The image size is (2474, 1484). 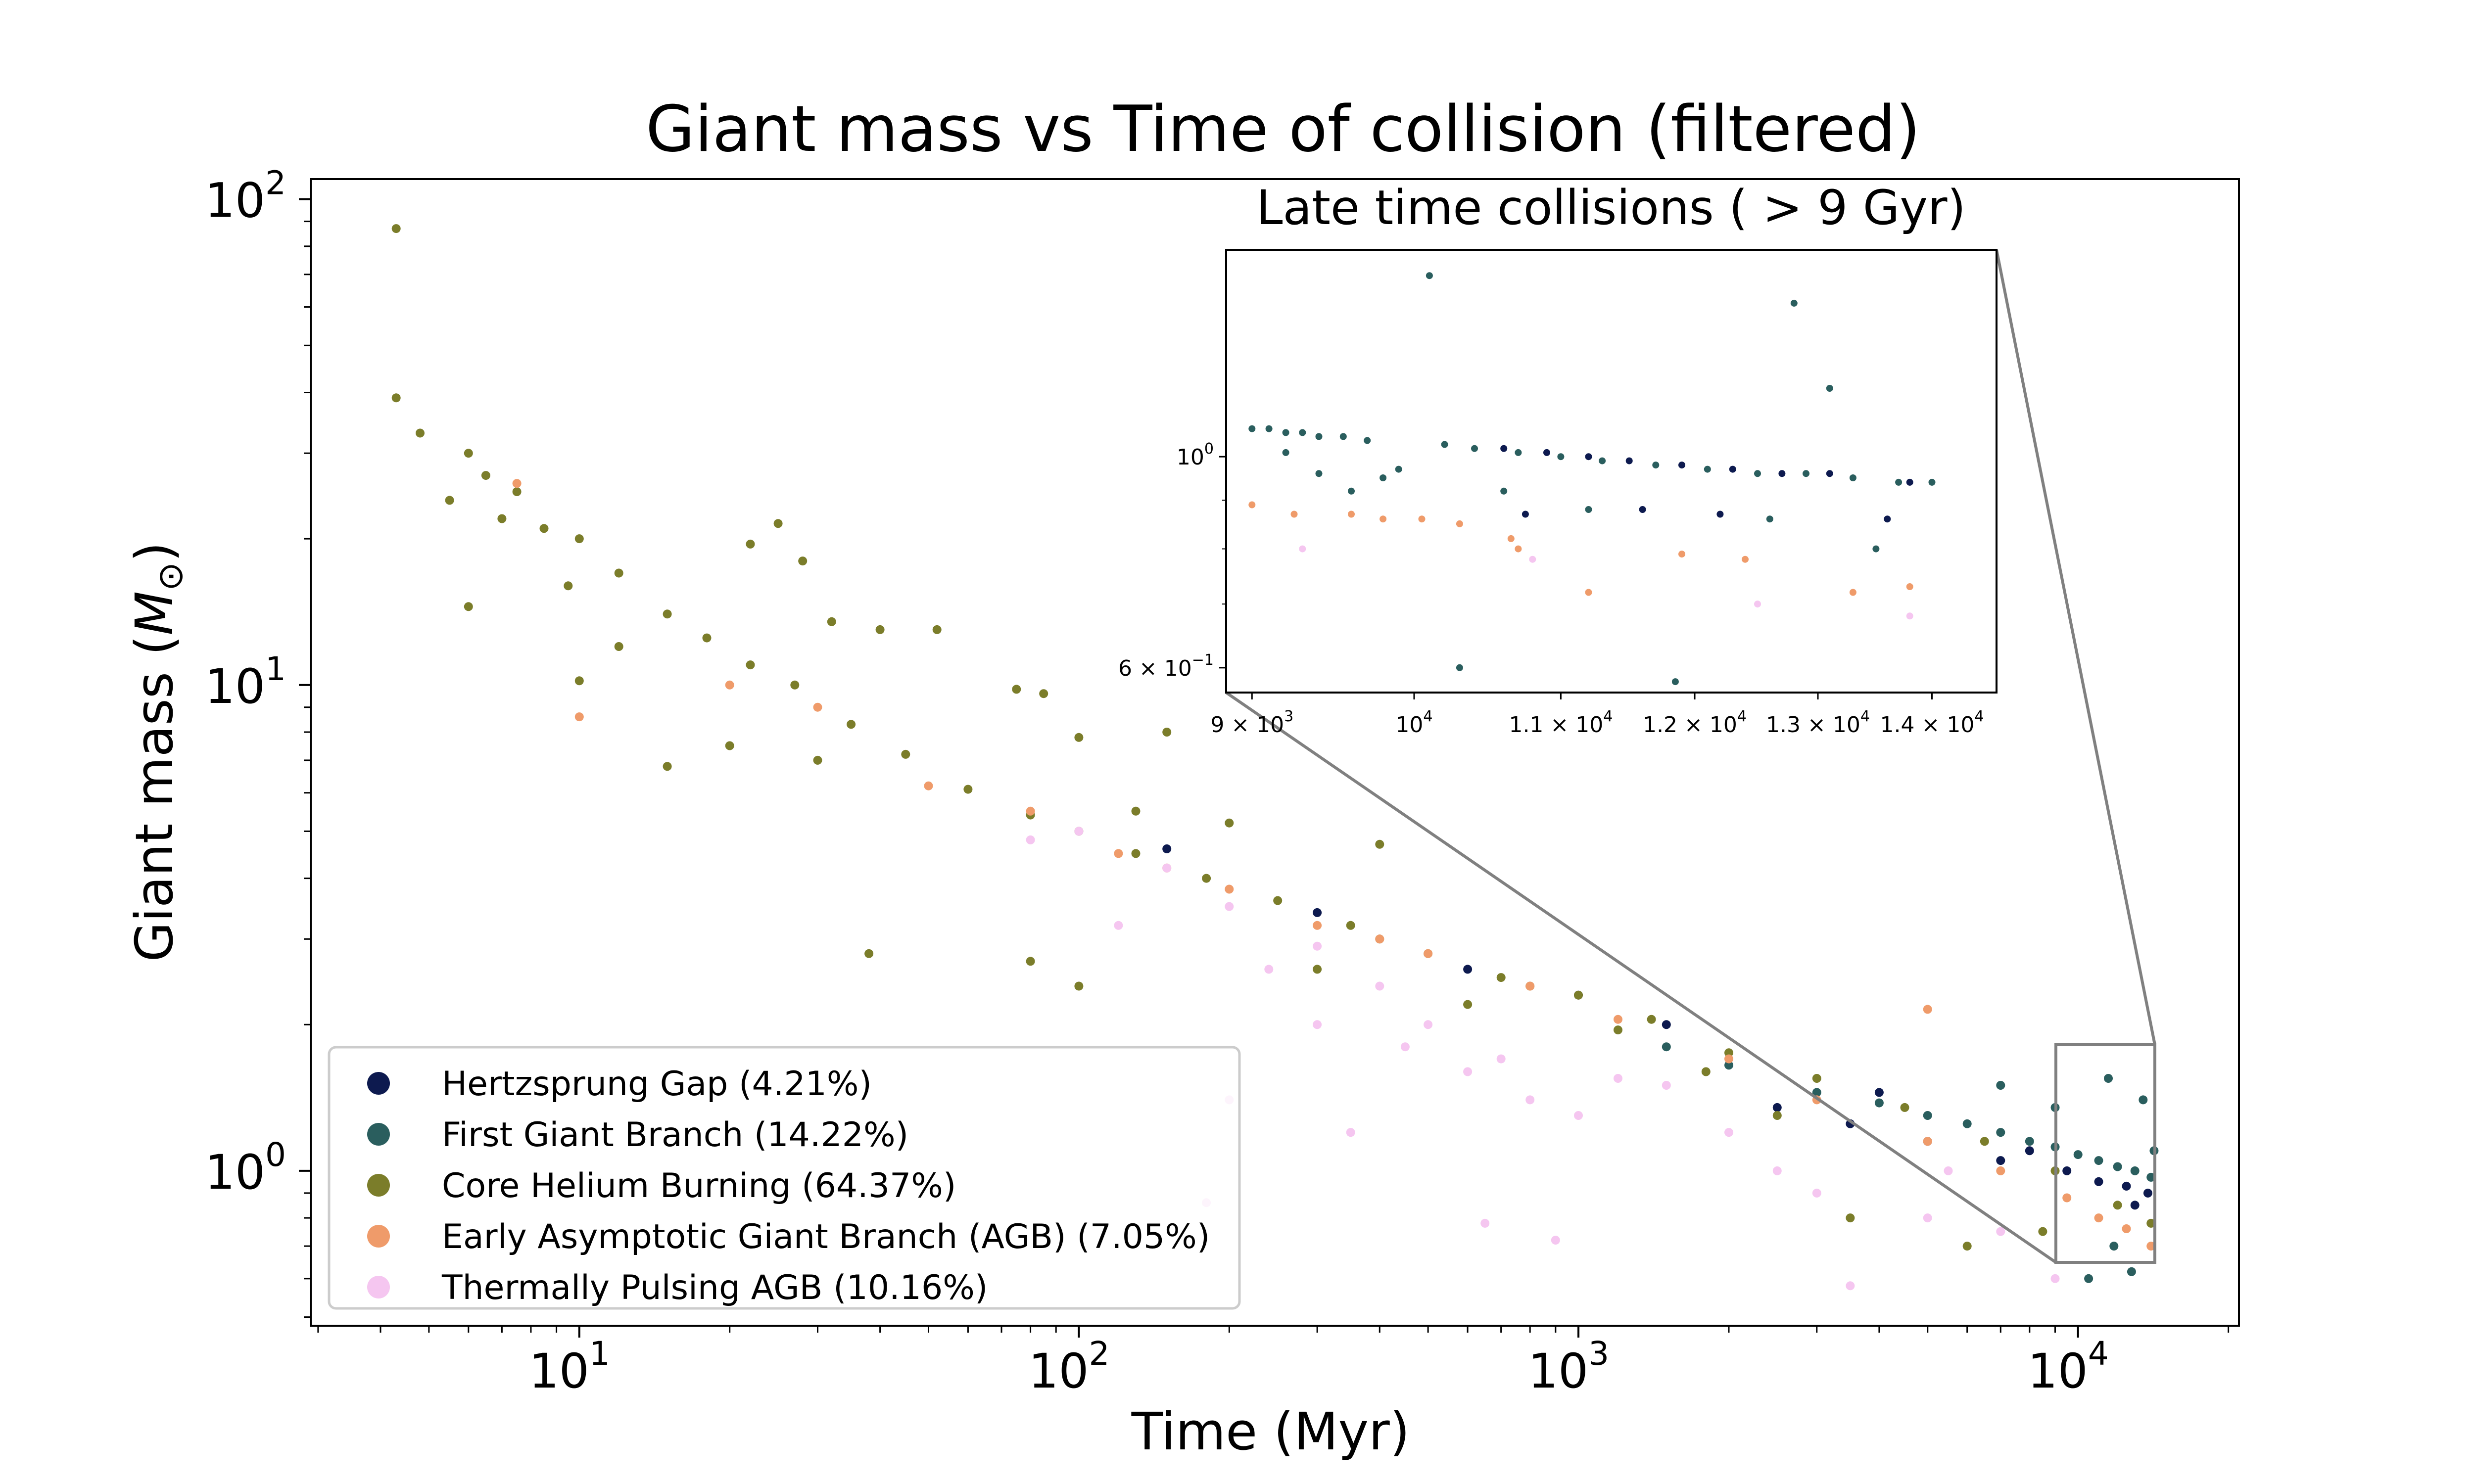 I want to click on inset-y-tick-label-1: 6 × 10⁻¹, so click(x=1166, y=666).